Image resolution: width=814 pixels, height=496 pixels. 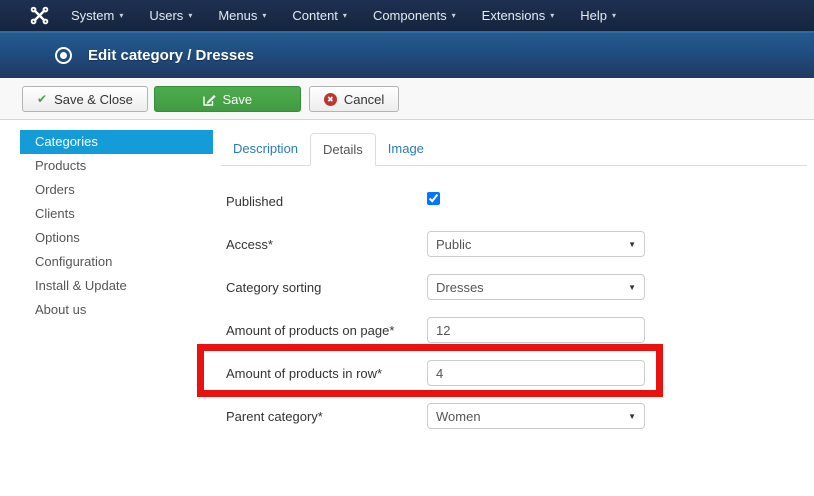 I want to click on menu-users: Users ▾, so click(x=170, y=15).